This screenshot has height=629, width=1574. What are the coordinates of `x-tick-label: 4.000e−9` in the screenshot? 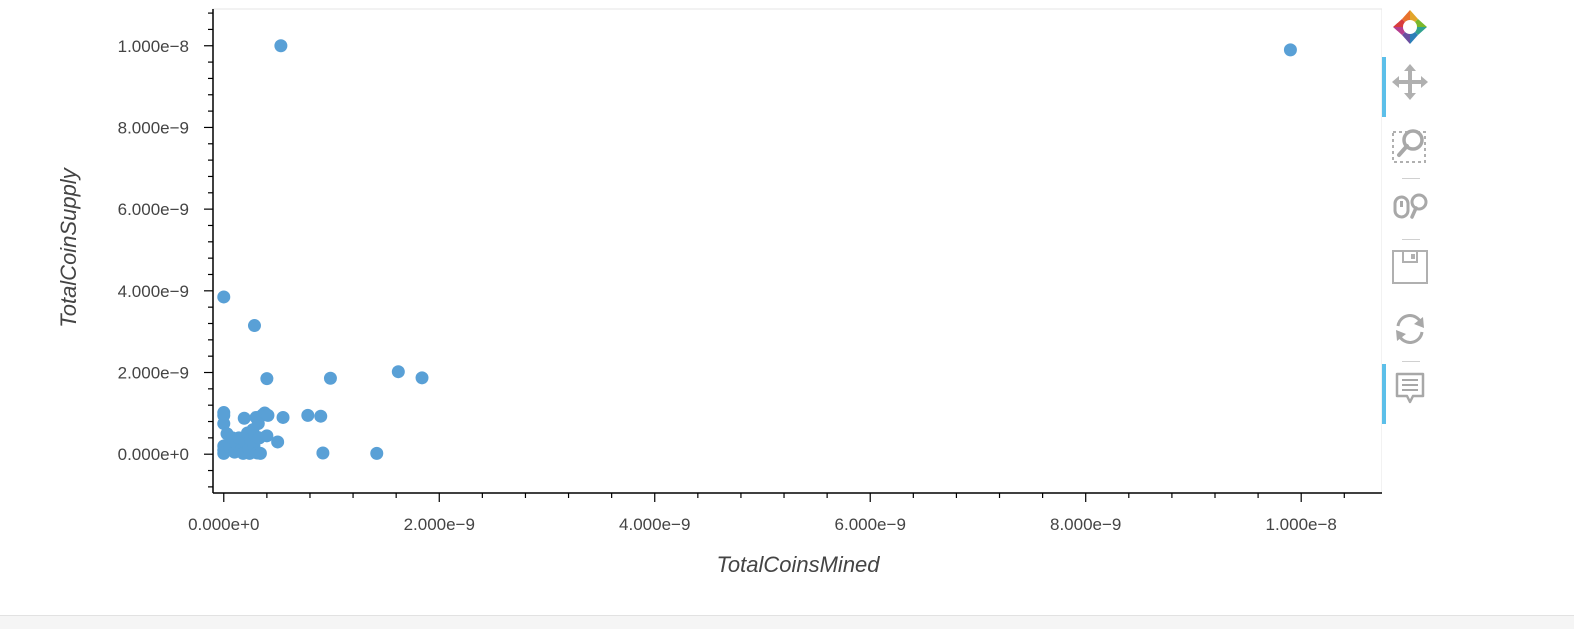 It's located at (654, 524).